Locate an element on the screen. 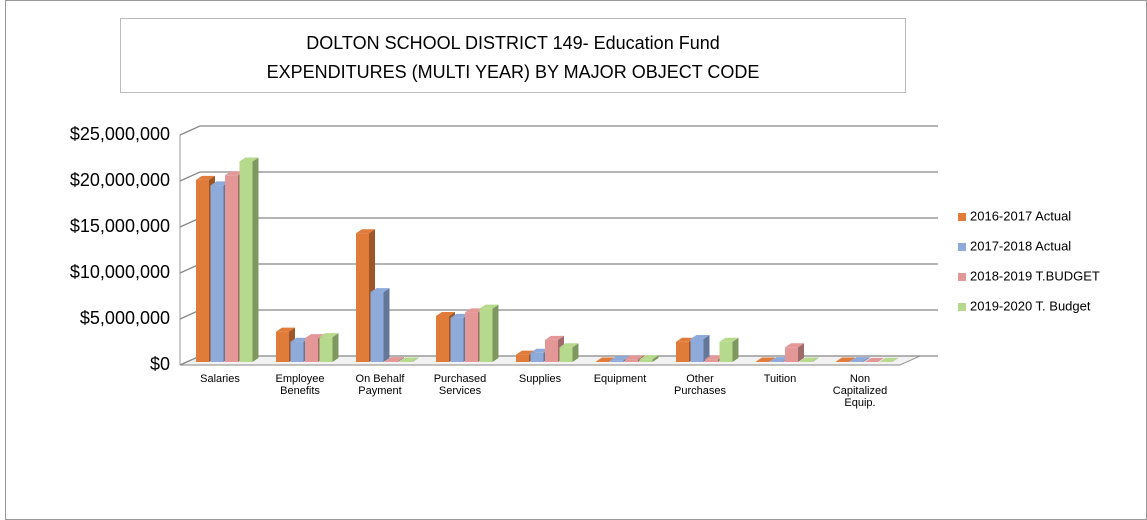 This screenshot has width=1147, height=520. x-tick-label: Employee Benefits is located at coordinates (300, 385).